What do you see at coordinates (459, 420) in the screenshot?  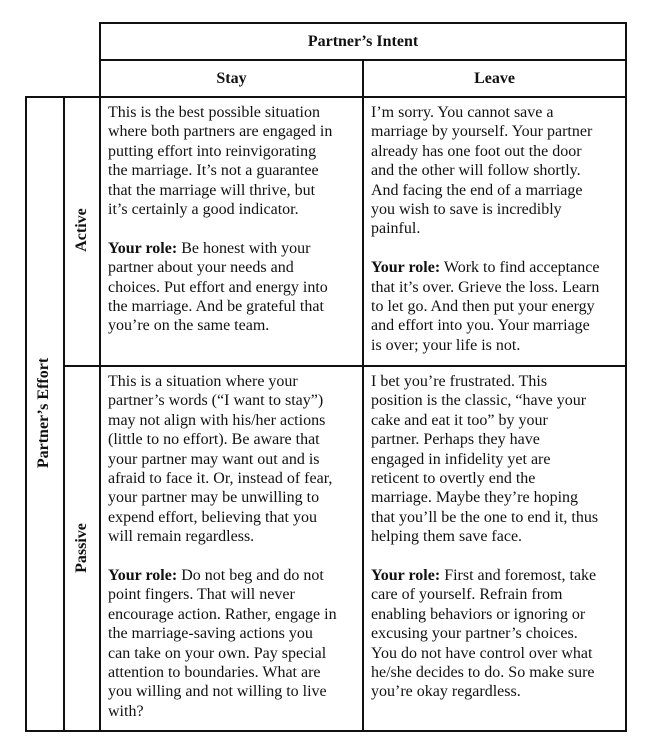 I see `body-line: cake and eat it too” by your` at bounding box center [459, 420].